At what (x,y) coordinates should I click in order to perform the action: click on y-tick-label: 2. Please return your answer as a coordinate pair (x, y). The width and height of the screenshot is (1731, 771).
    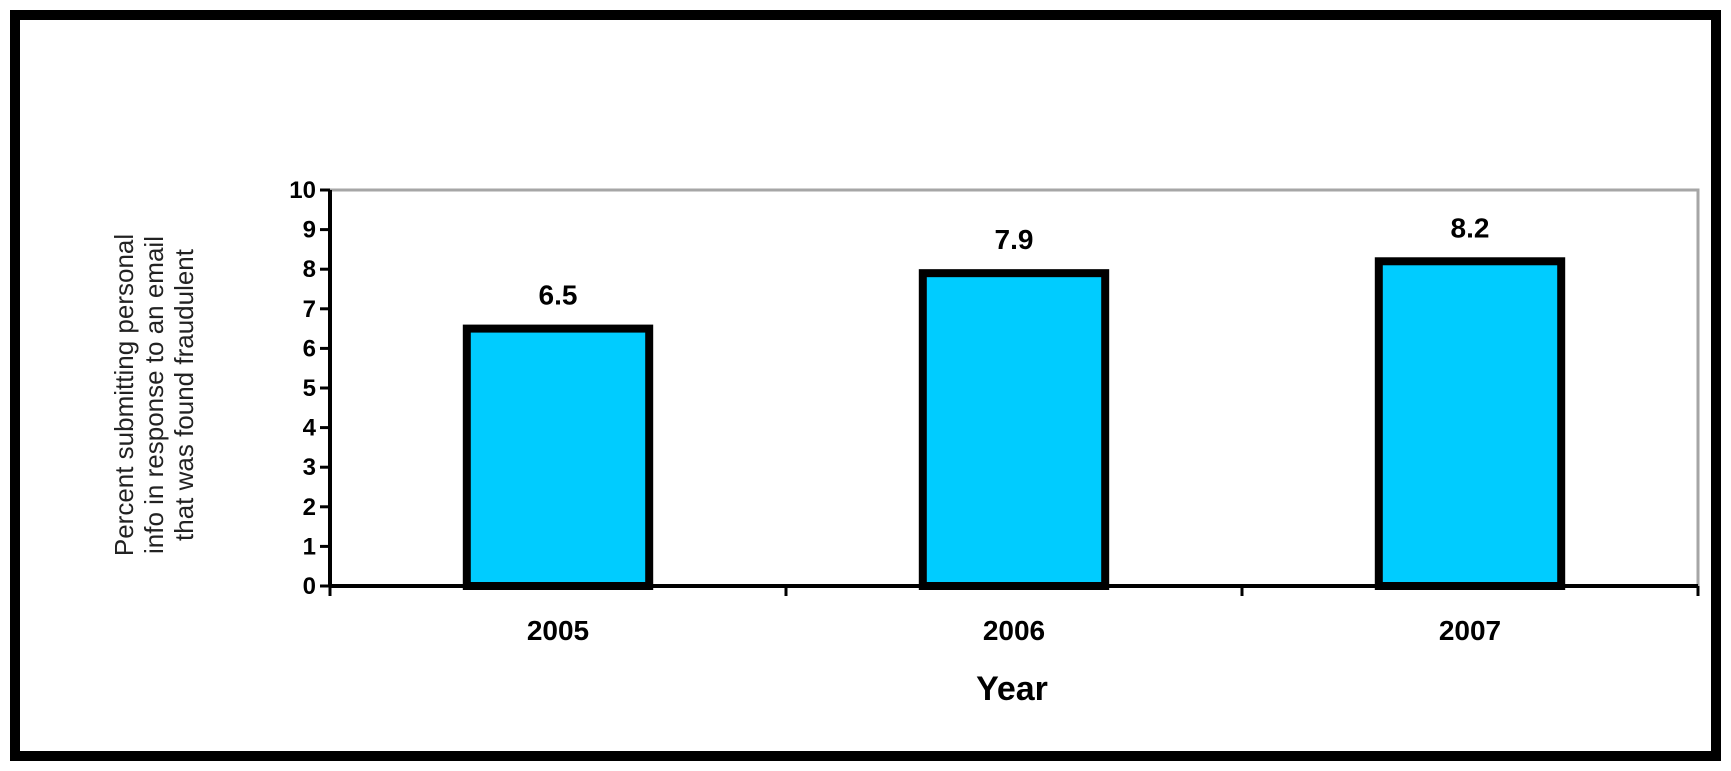
    Looking at the image, I should click on (309, 507).